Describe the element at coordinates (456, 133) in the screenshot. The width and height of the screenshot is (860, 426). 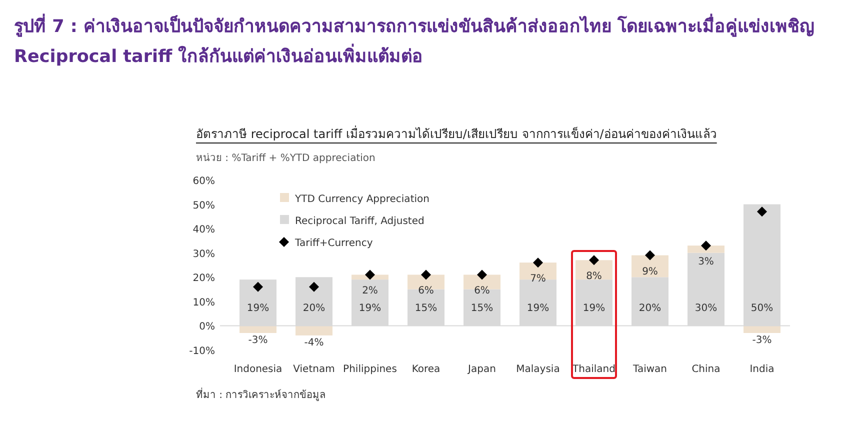
I see `chart-subtitle: อัตราภาษี reciprocal tariff เมื่อรวมความได้เปรียบ/เสียเปรียบ จากการแข็งค่า/อ่อนค่าของค่าเงินแล้ว` at that location.